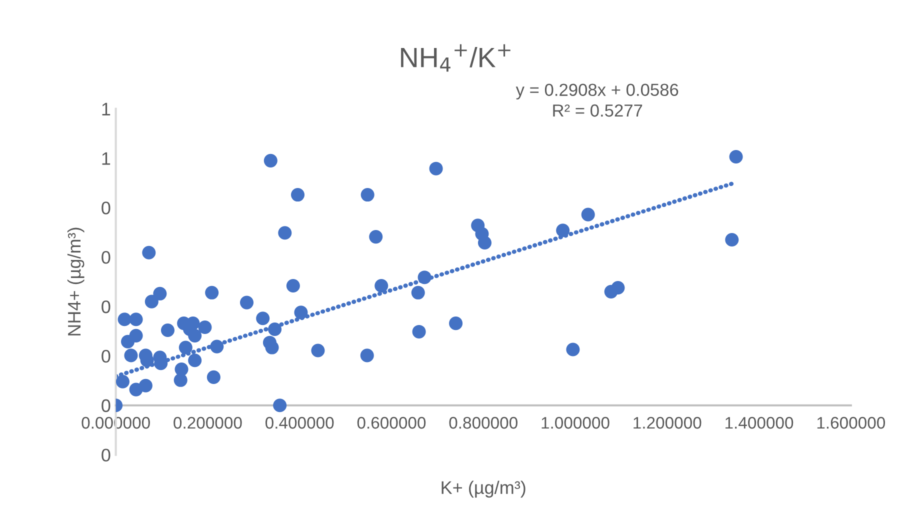 The height and width of the screenshot is (518, 912). What do you see at coordinates (576, 422) in the screenshot?
I see `x-tick-label: 1.000000` at bounding box center [576, 422].